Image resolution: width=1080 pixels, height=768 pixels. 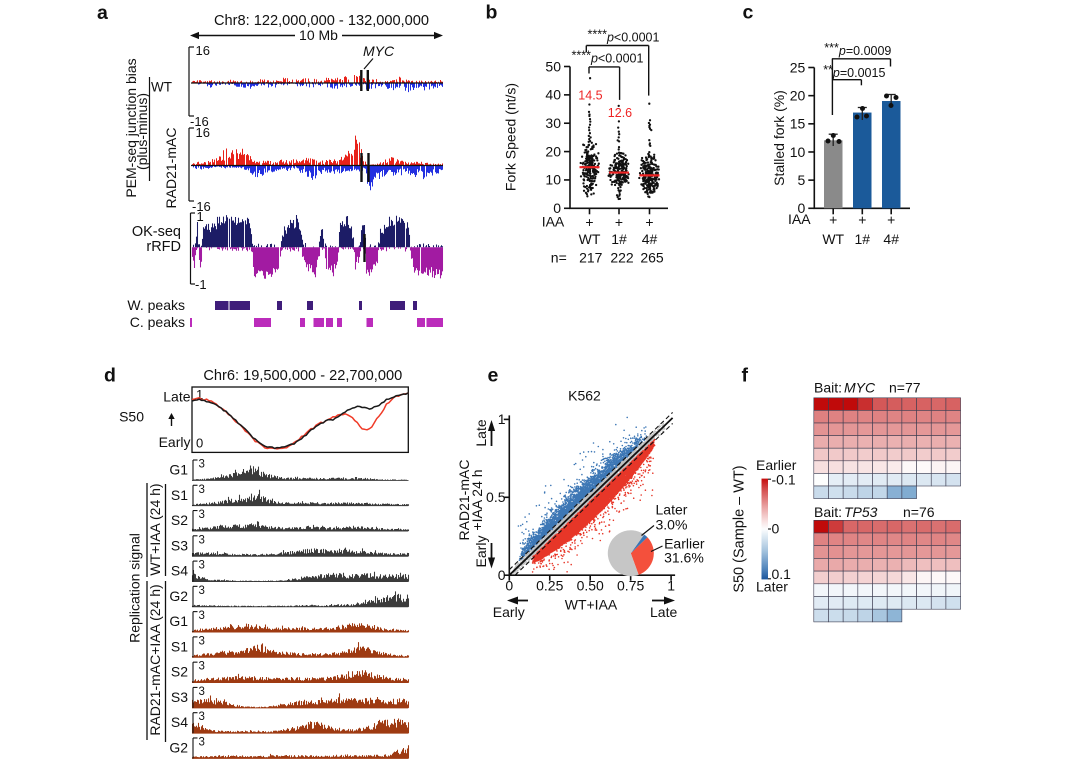 What do you see at coordinates (684, 544) in the screenshot?
I see `svg-text: Earlier` at bounding box center [684, 544].